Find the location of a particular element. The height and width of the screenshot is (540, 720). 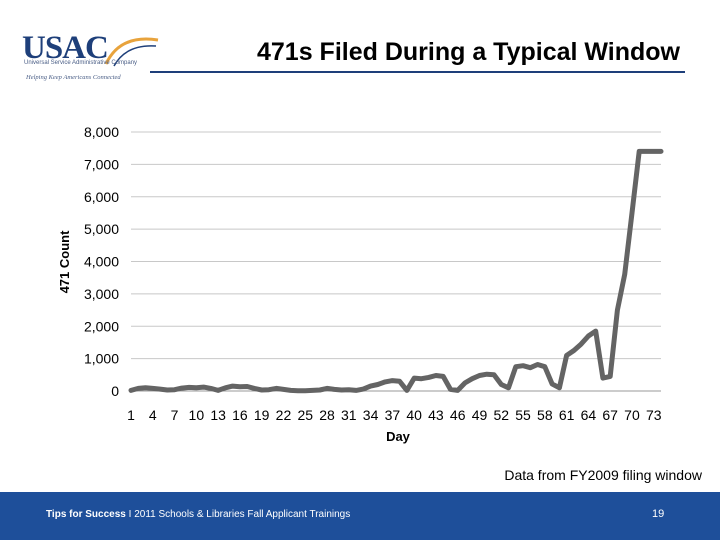

x-tick-label: 16 is located at coordinates (240, 415).